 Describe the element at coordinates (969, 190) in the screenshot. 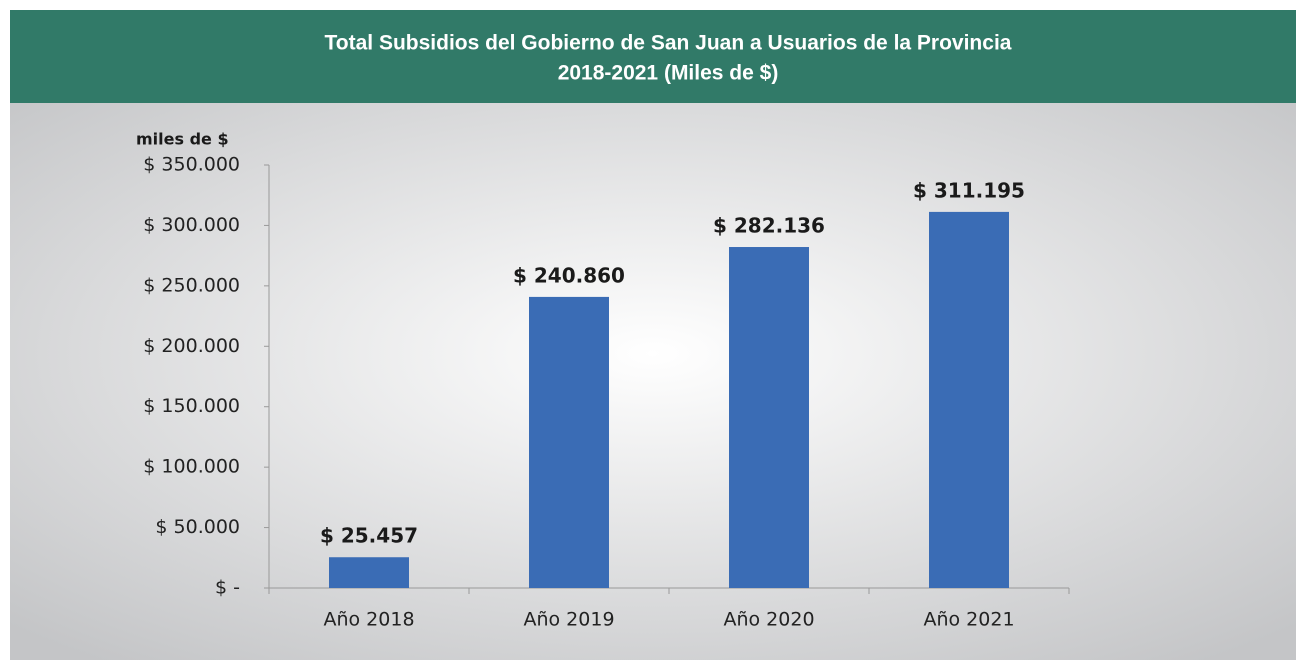

I see `value-label: $ 311.195` at that location.